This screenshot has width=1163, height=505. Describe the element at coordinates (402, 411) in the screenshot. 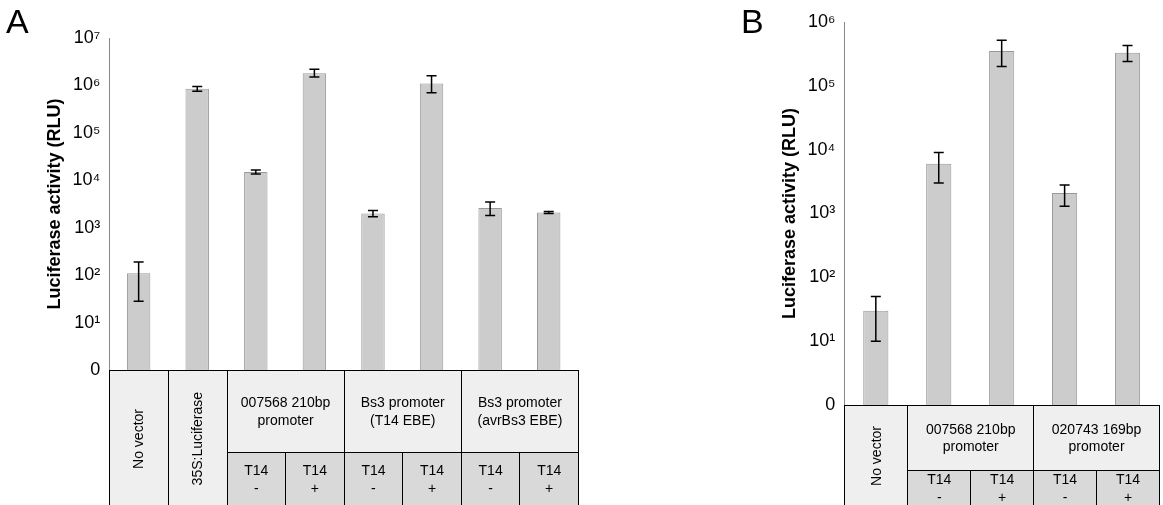

I see `text: Bs3 promoter (T14 EBE)` at that location.